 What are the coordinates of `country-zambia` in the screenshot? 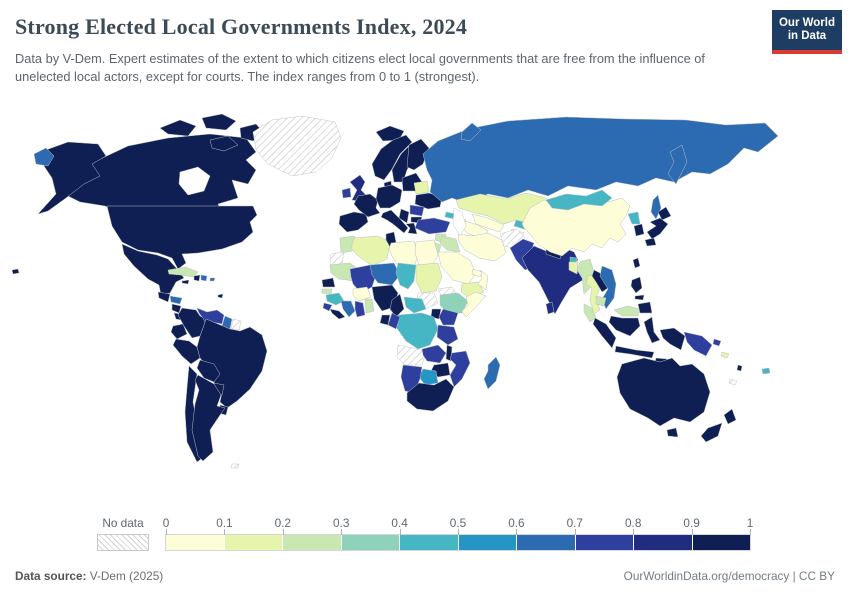 It's located at (434, 354).